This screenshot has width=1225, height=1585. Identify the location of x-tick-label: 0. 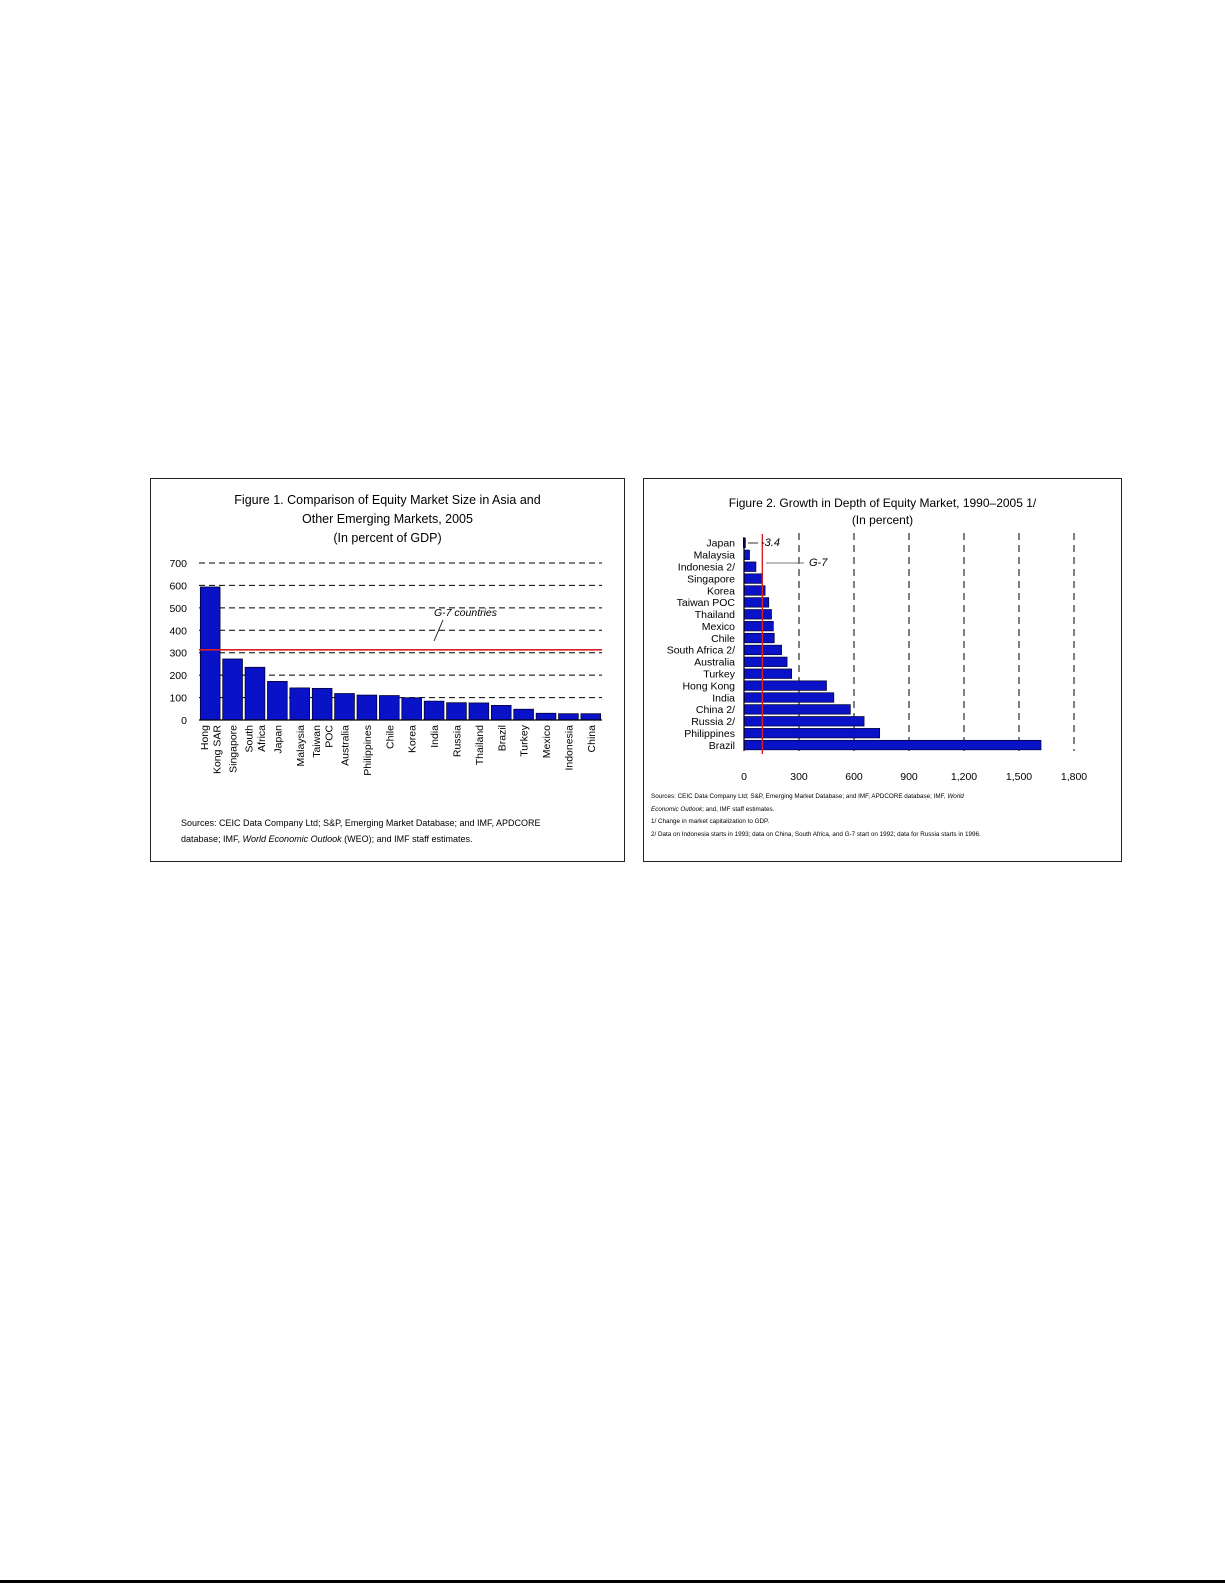
(744, 777).